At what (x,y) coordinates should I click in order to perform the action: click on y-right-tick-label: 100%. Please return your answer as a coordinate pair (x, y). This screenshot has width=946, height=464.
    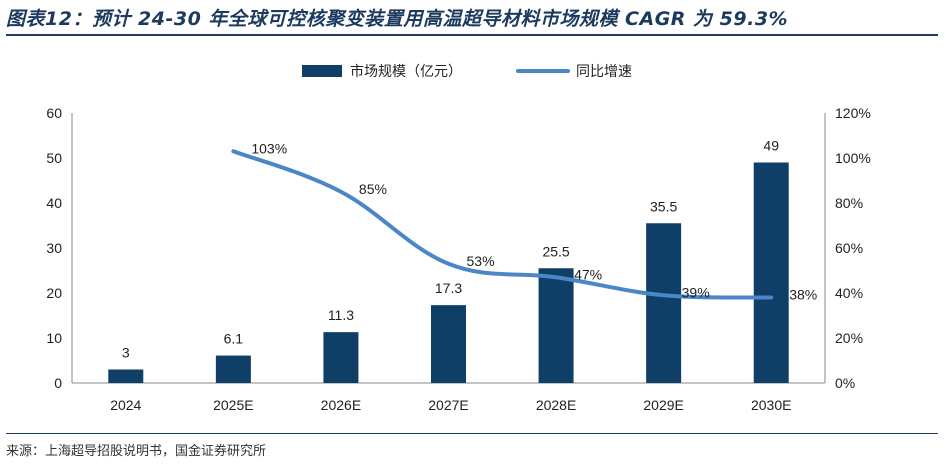
    Looking at the image, I should click on (853, 158).